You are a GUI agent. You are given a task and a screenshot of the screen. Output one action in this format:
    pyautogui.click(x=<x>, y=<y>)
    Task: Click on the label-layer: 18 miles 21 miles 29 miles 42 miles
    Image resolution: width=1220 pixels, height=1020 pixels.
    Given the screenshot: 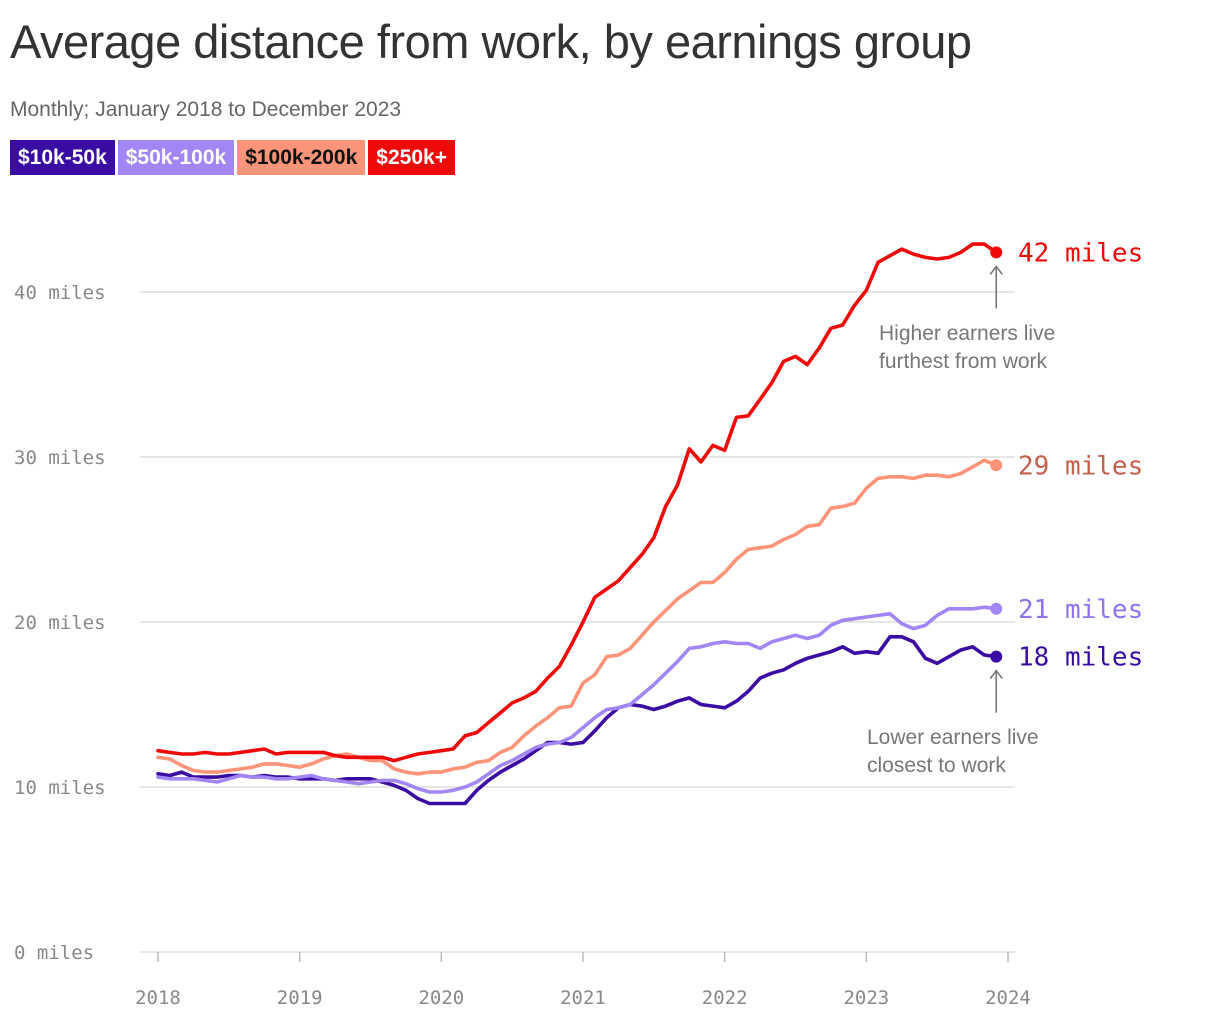 What is the action you would take?
    pyautogui.click(x=1080, y=455)
    